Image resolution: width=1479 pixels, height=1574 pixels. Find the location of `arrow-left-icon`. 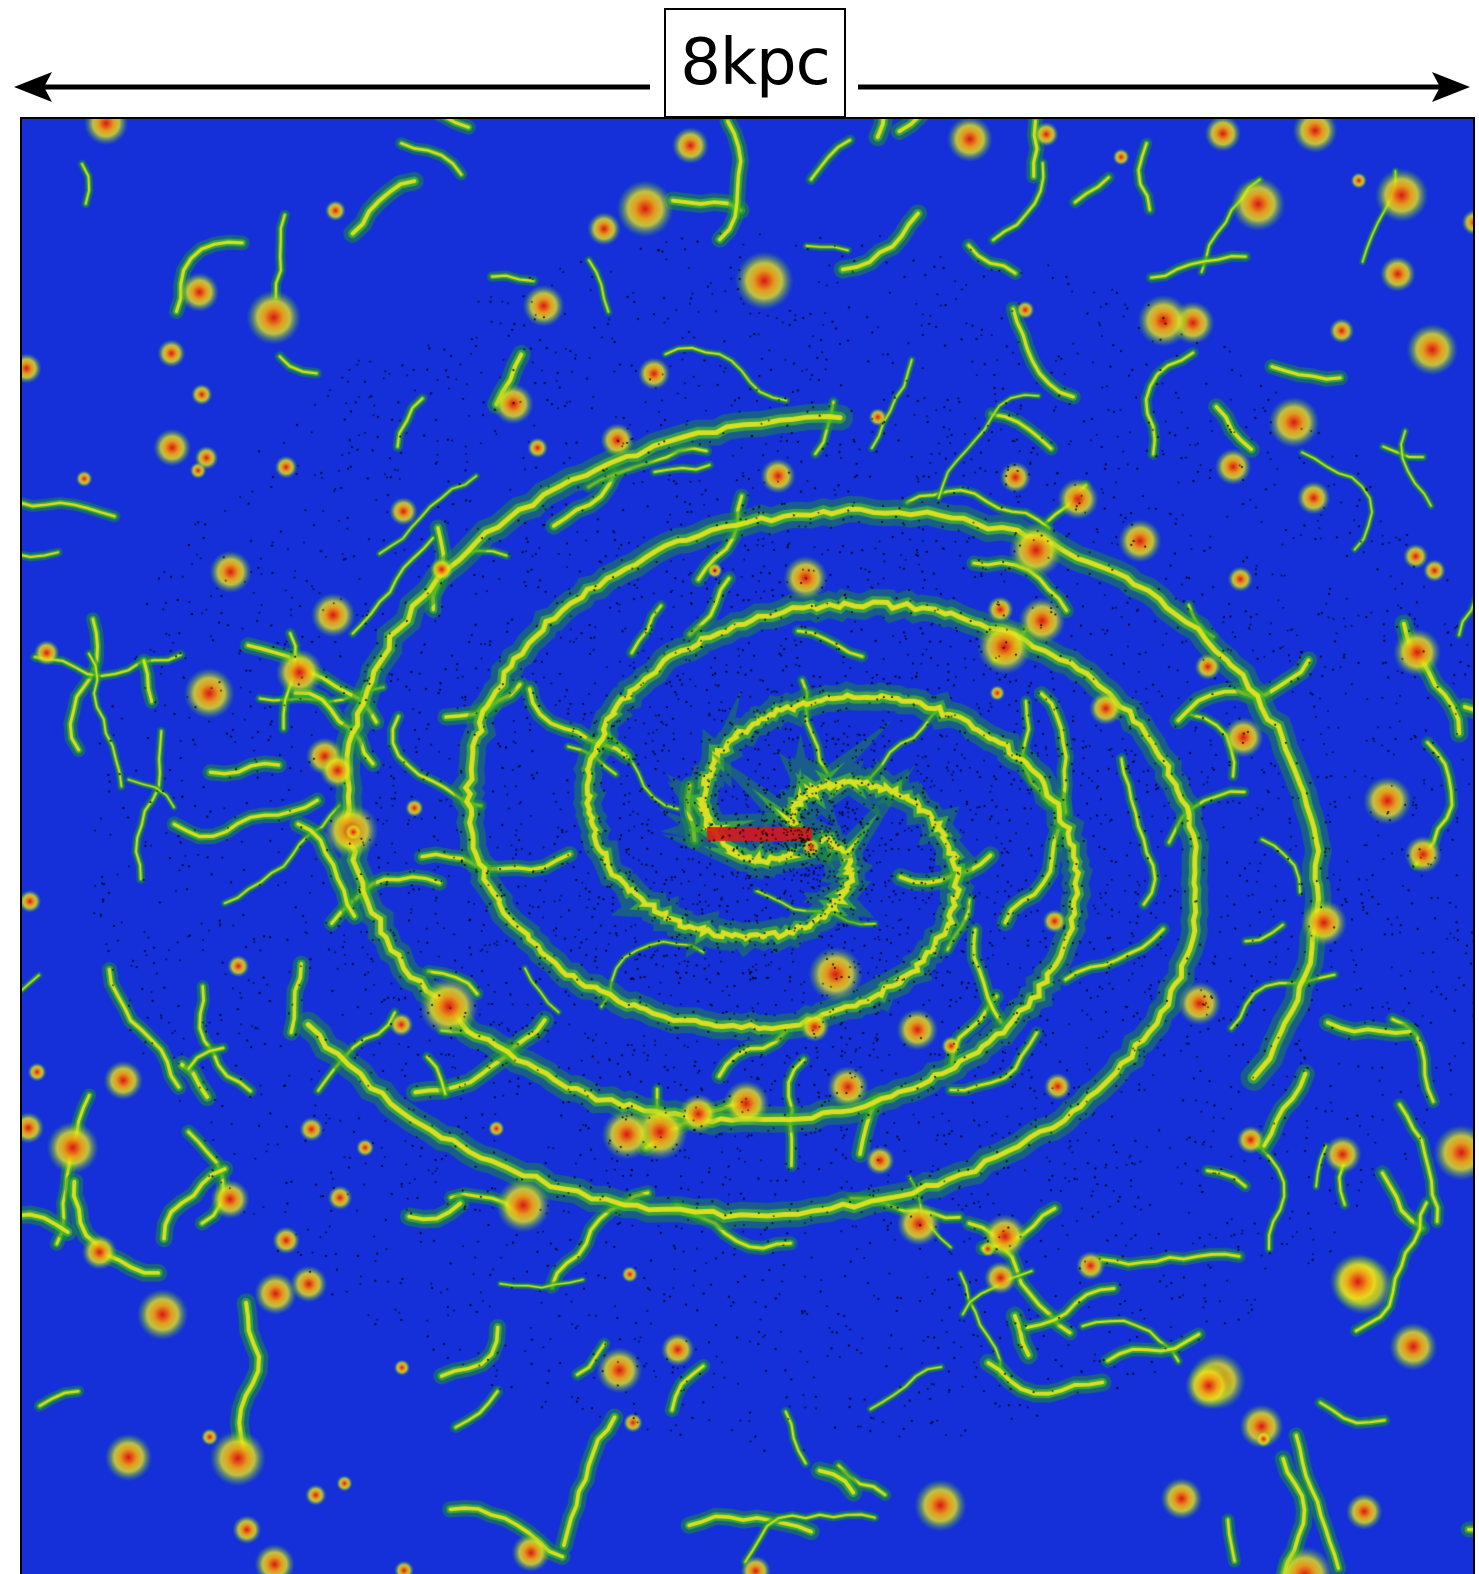

arrow-left-icon is located at coordinates (33, 87).